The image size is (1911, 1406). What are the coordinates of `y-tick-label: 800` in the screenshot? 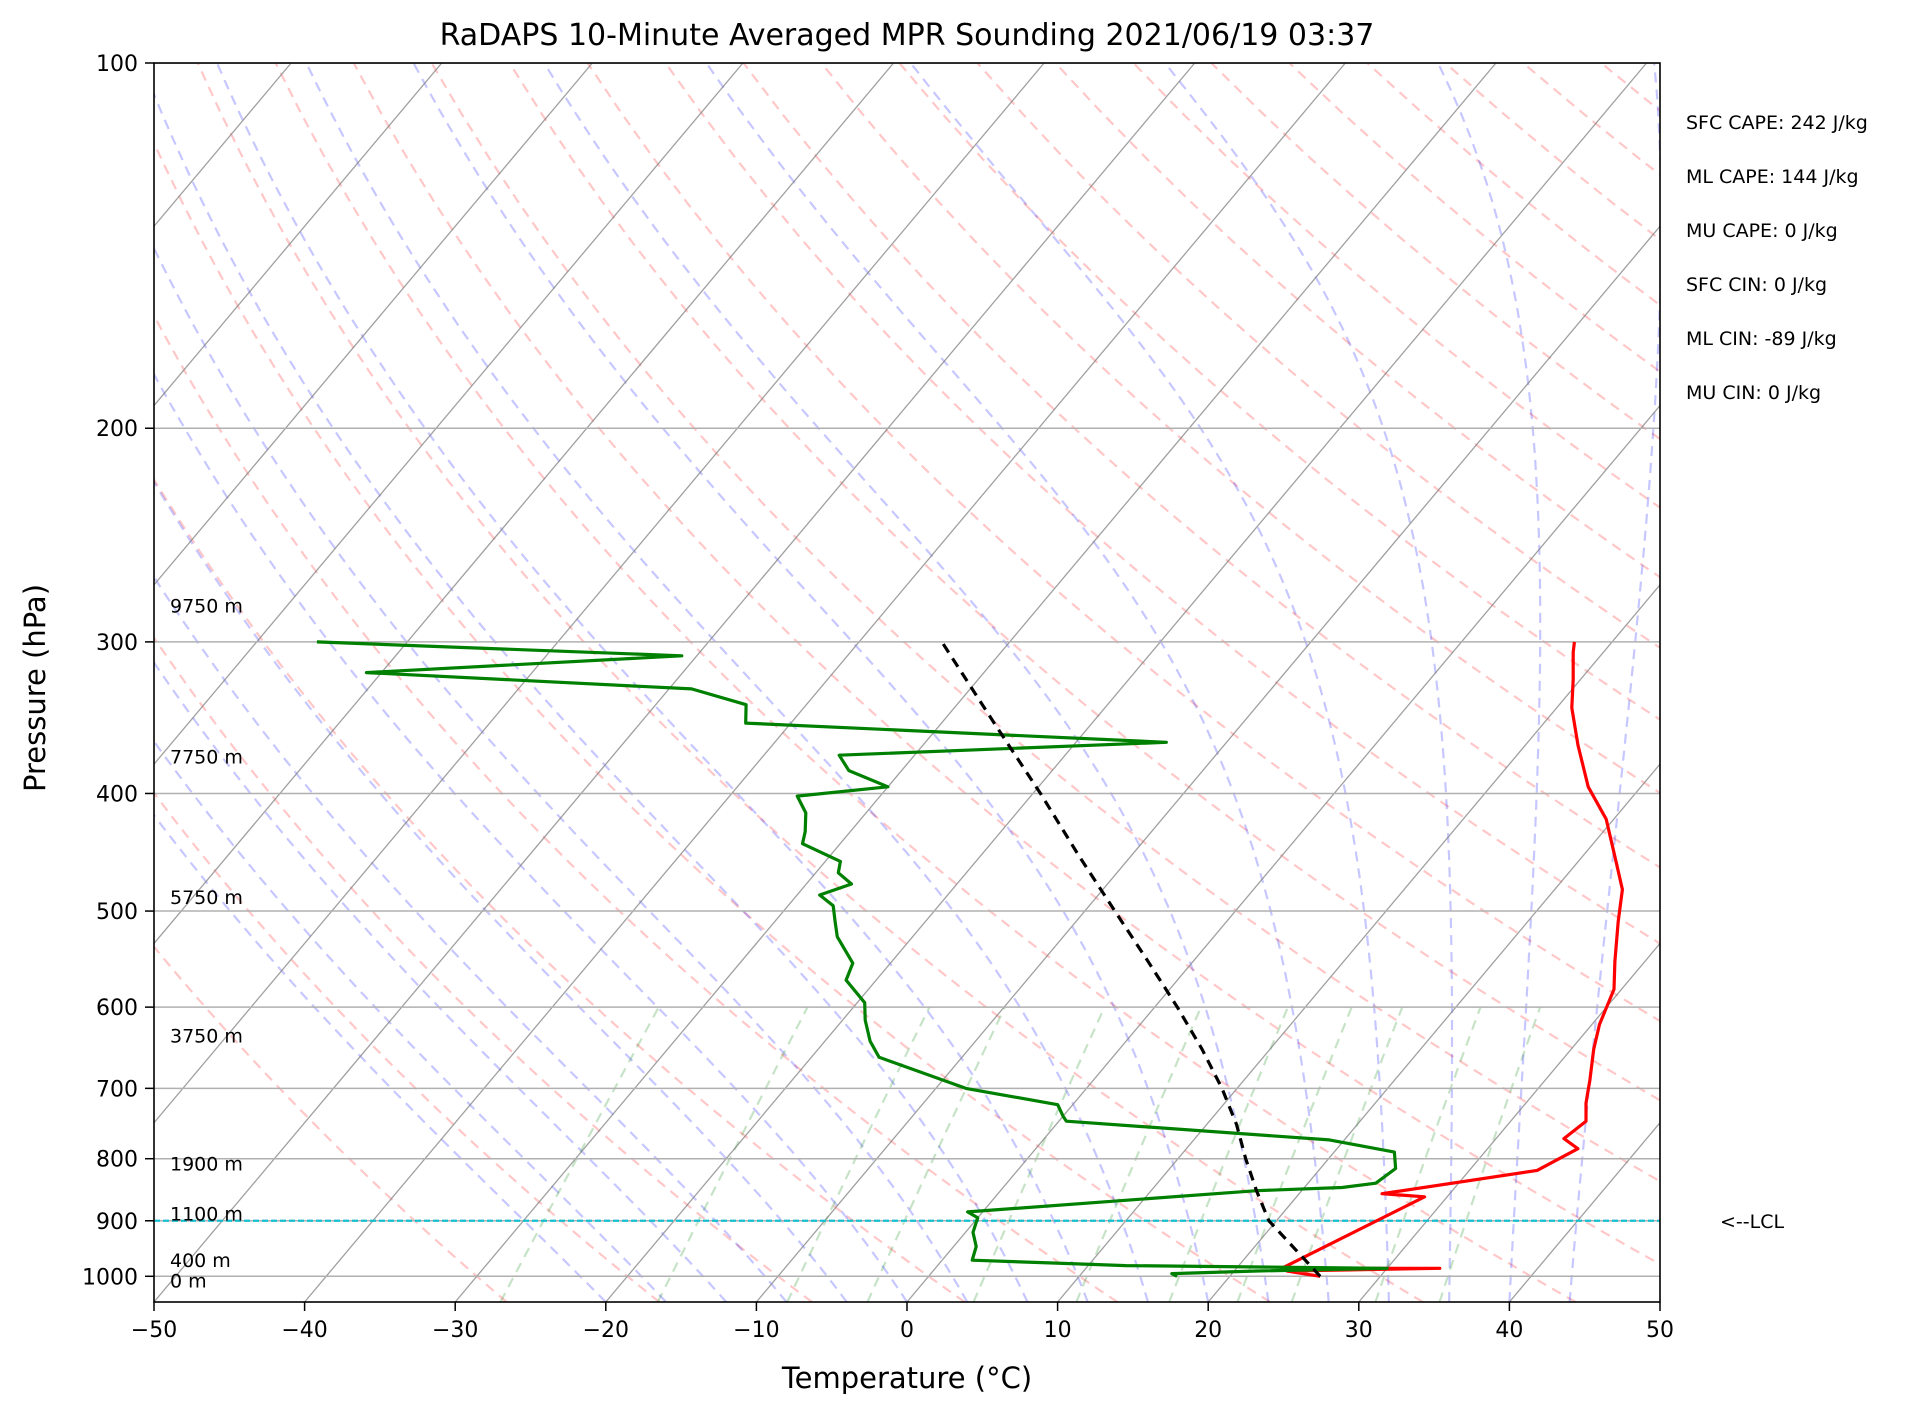 It's located at (117, 1160).